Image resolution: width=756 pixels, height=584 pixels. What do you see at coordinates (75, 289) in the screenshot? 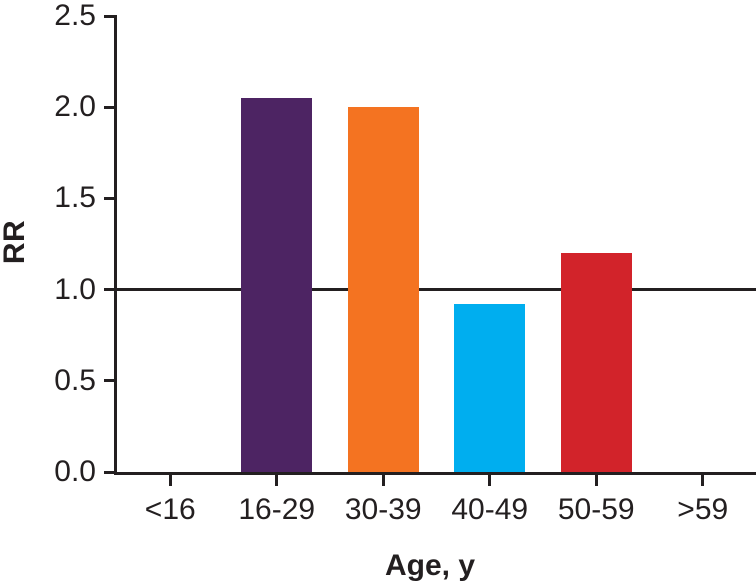
I see `y-tick-label: 1.0` at bounding box center [75, 289].